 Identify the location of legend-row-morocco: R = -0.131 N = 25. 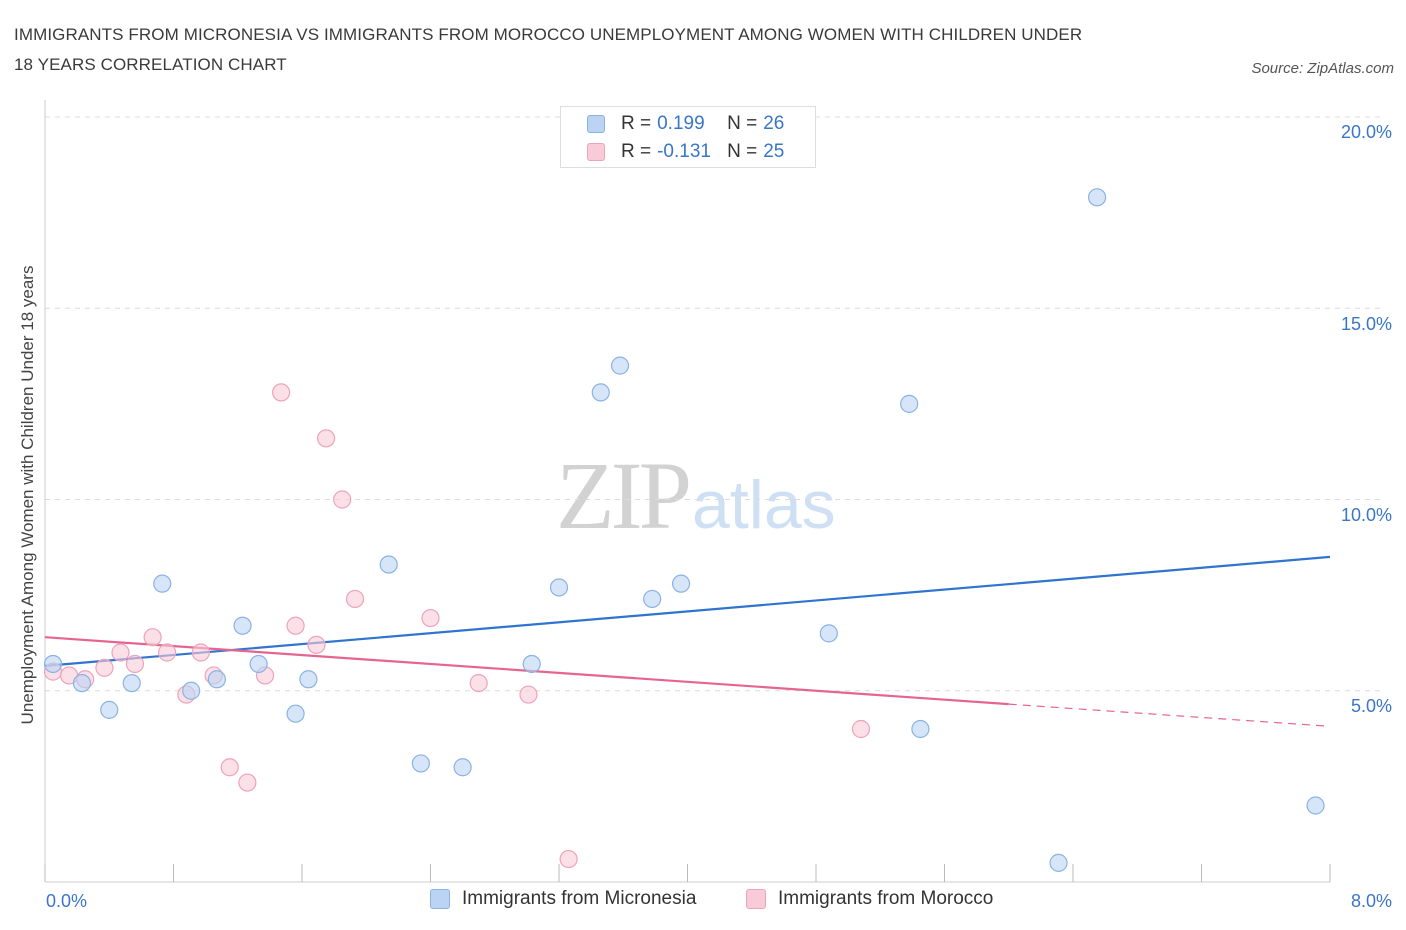
(685, 152).